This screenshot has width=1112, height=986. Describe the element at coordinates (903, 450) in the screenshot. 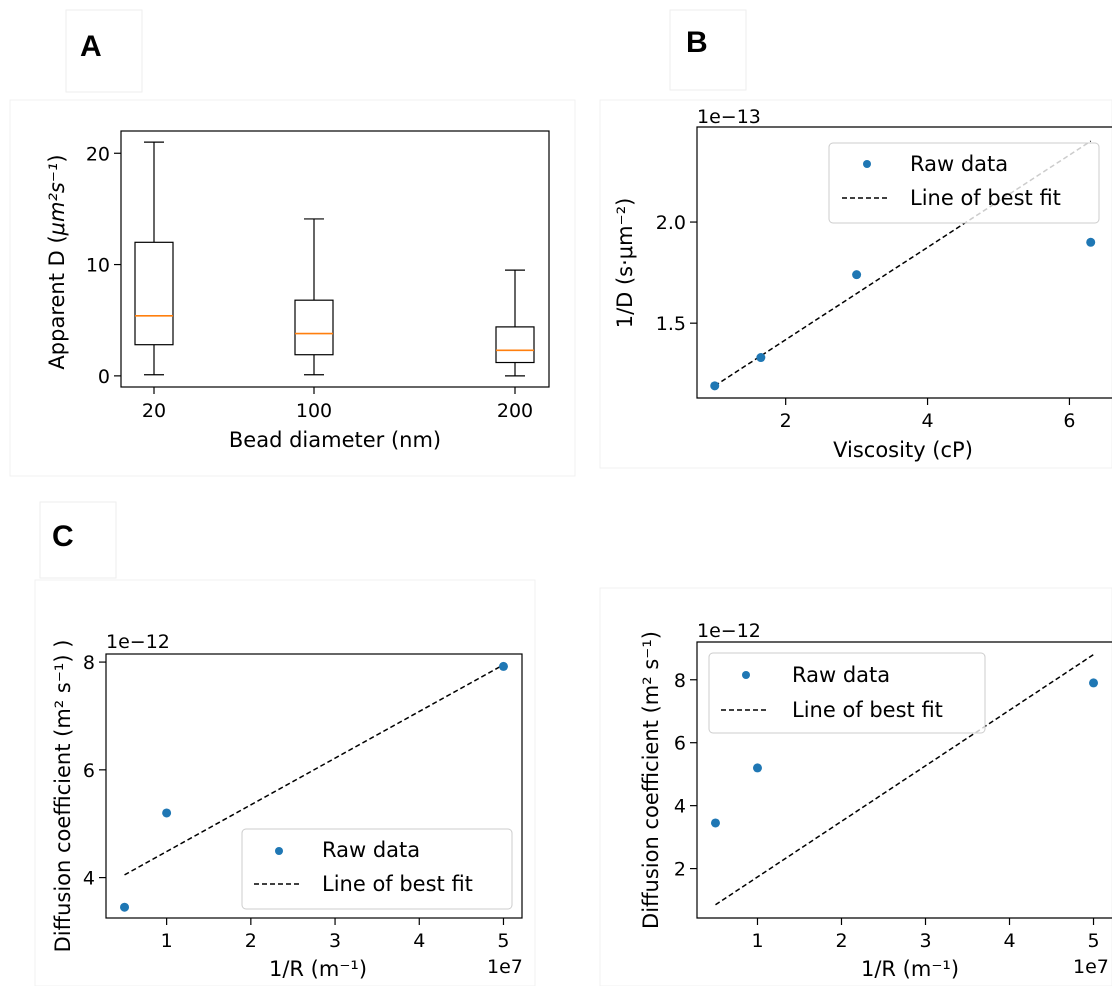

I see `panel-b-x-axis-label: Viscosity (cP)` at that location.